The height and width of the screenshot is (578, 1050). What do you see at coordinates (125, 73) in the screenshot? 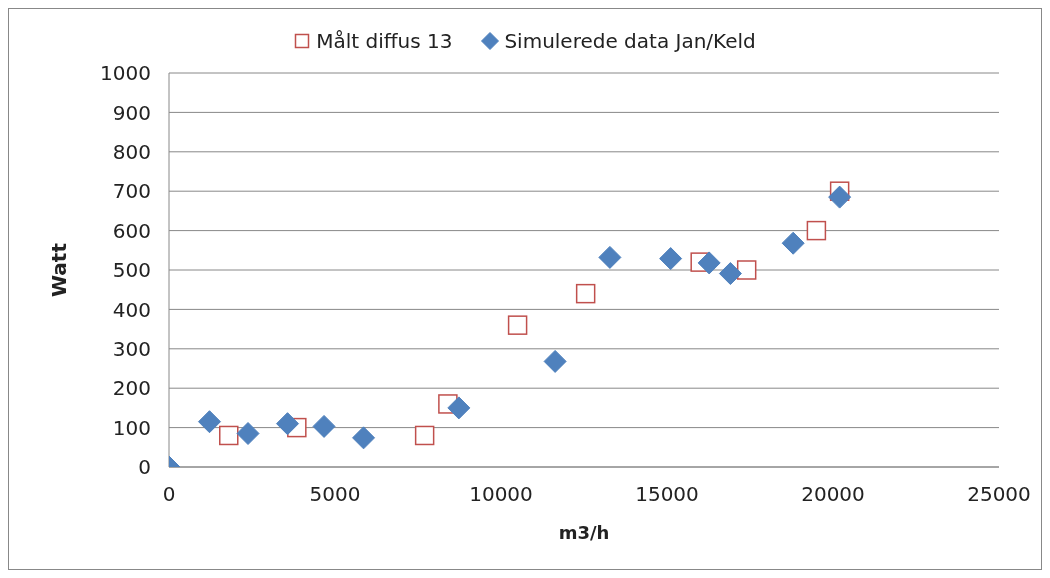
I see `y-tick-label: 1000` at bounding box center [125, 73].